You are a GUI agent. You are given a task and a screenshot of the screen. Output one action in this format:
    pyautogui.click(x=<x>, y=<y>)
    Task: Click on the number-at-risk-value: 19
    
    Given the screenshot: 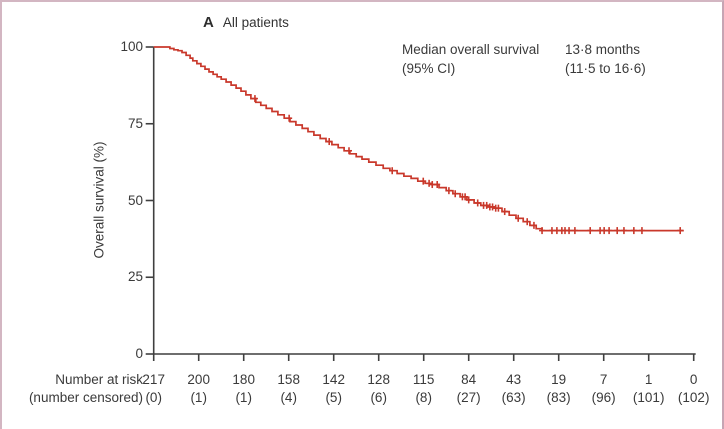 What is the action you would take?
    pyautogui.click(x=559, y=379)
    